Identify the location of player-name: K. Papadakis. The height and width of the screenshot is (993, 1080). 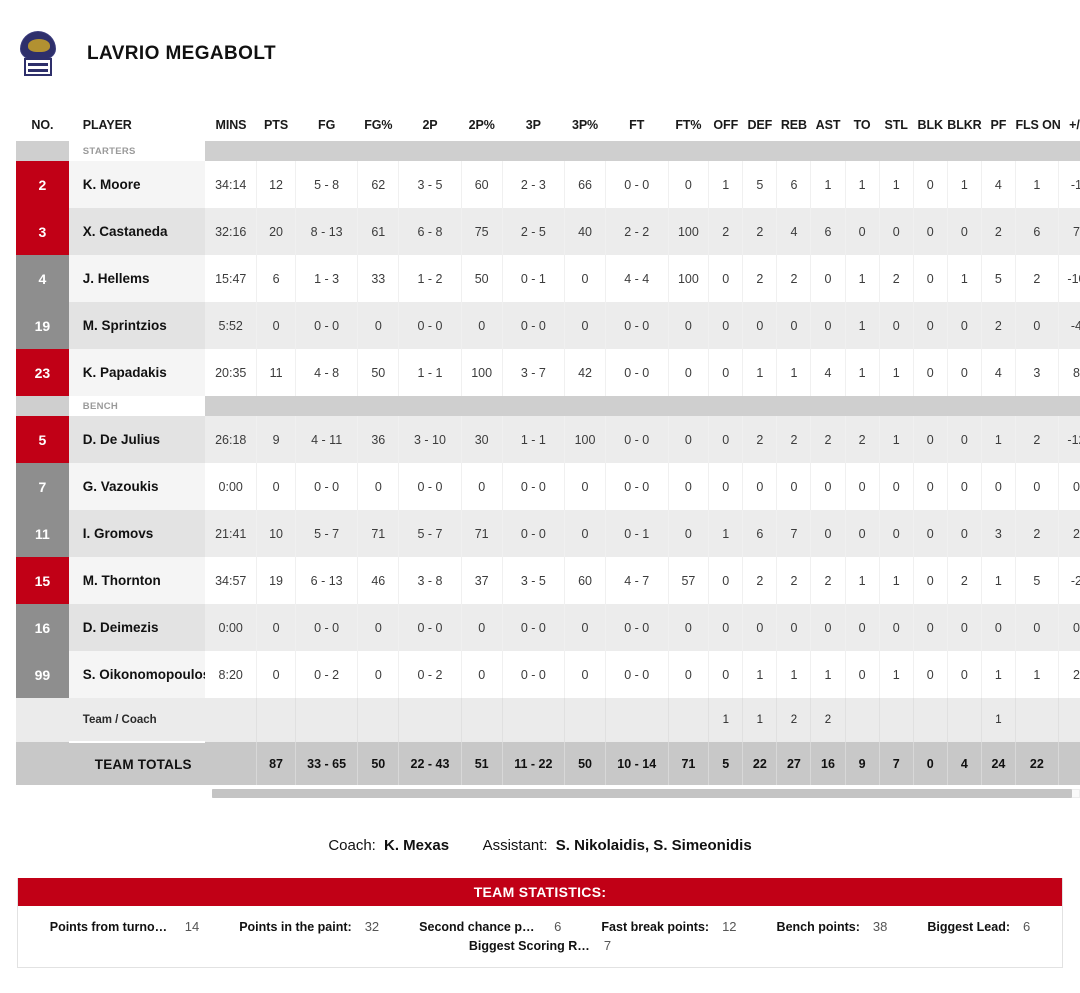
(137, 372).